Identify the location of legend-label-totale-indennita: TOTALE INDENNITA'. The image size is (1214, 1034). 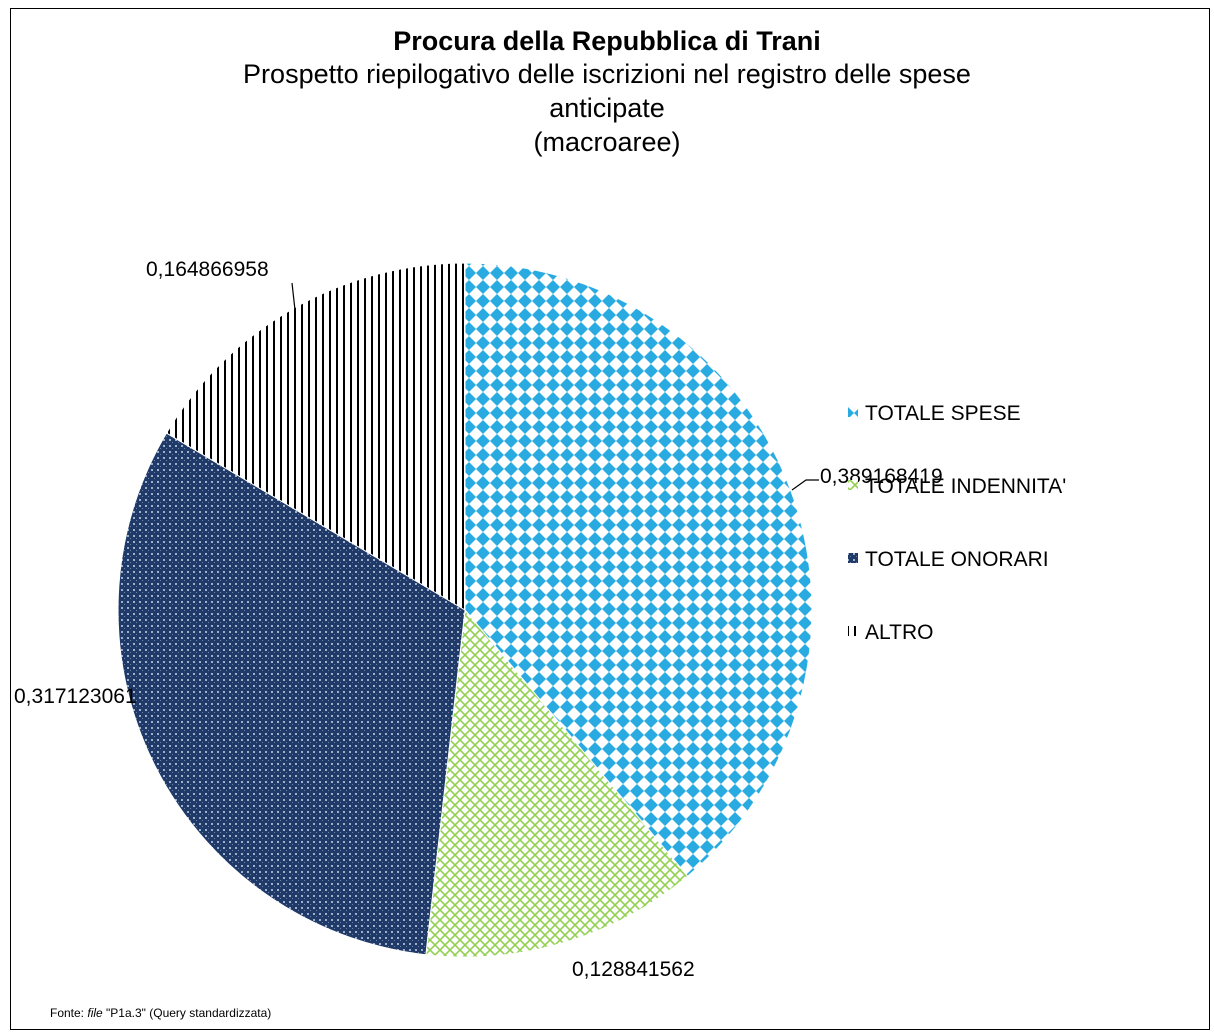
(965, 486).